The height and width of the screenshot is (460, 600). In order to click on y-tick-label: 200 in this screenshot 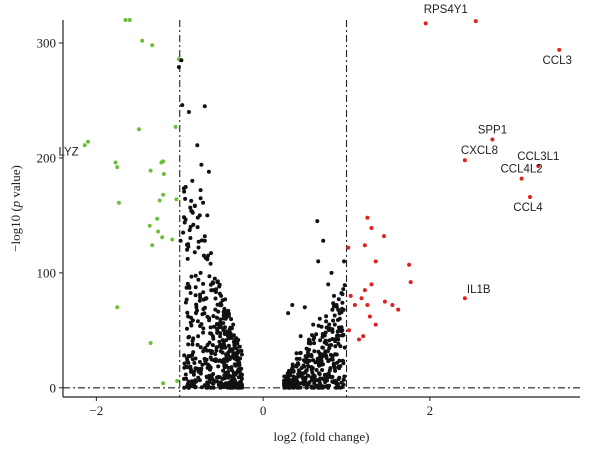, I will do `click(47, 157)`.